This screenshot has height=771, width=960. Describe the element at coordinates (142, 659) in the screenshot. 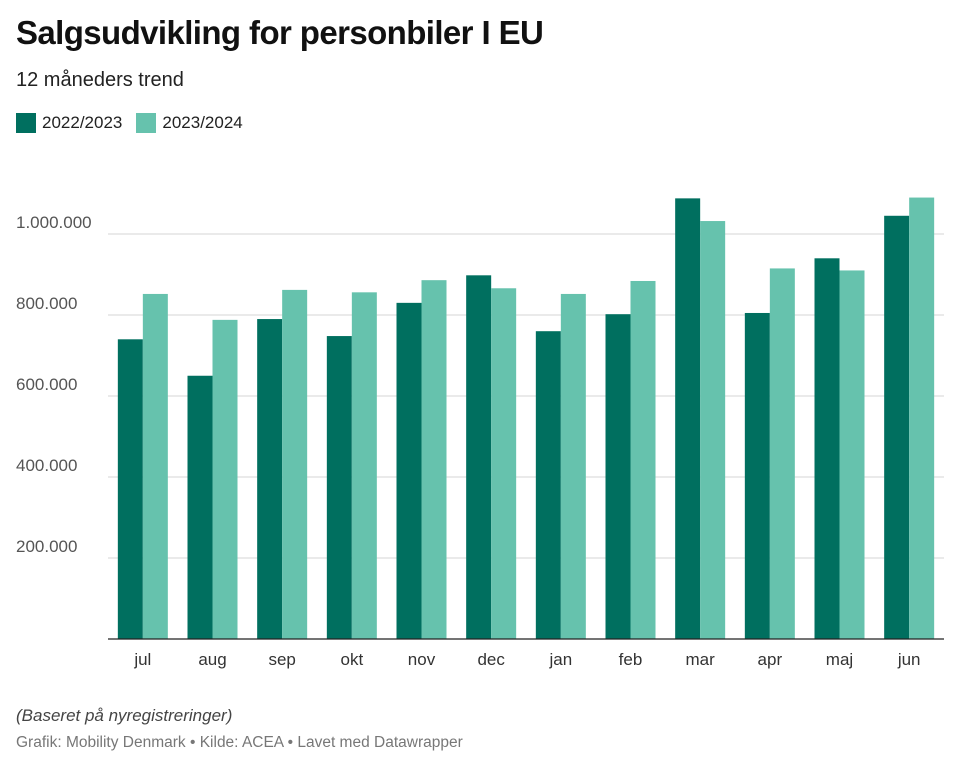

I see `x-tick-label-jul: jul` at that location.